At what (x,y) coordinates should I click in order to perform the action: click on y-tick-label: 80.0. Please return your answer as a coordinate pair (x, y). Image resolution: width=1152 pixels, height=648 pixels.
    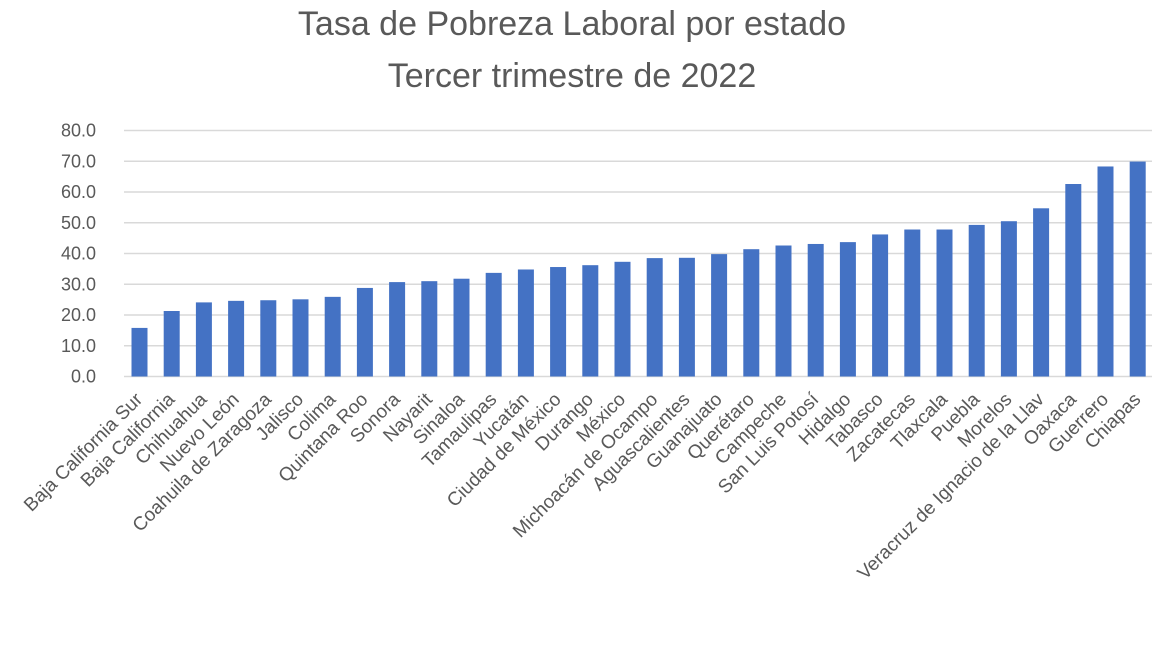
    Looking at the image, I should click on (78, 131).